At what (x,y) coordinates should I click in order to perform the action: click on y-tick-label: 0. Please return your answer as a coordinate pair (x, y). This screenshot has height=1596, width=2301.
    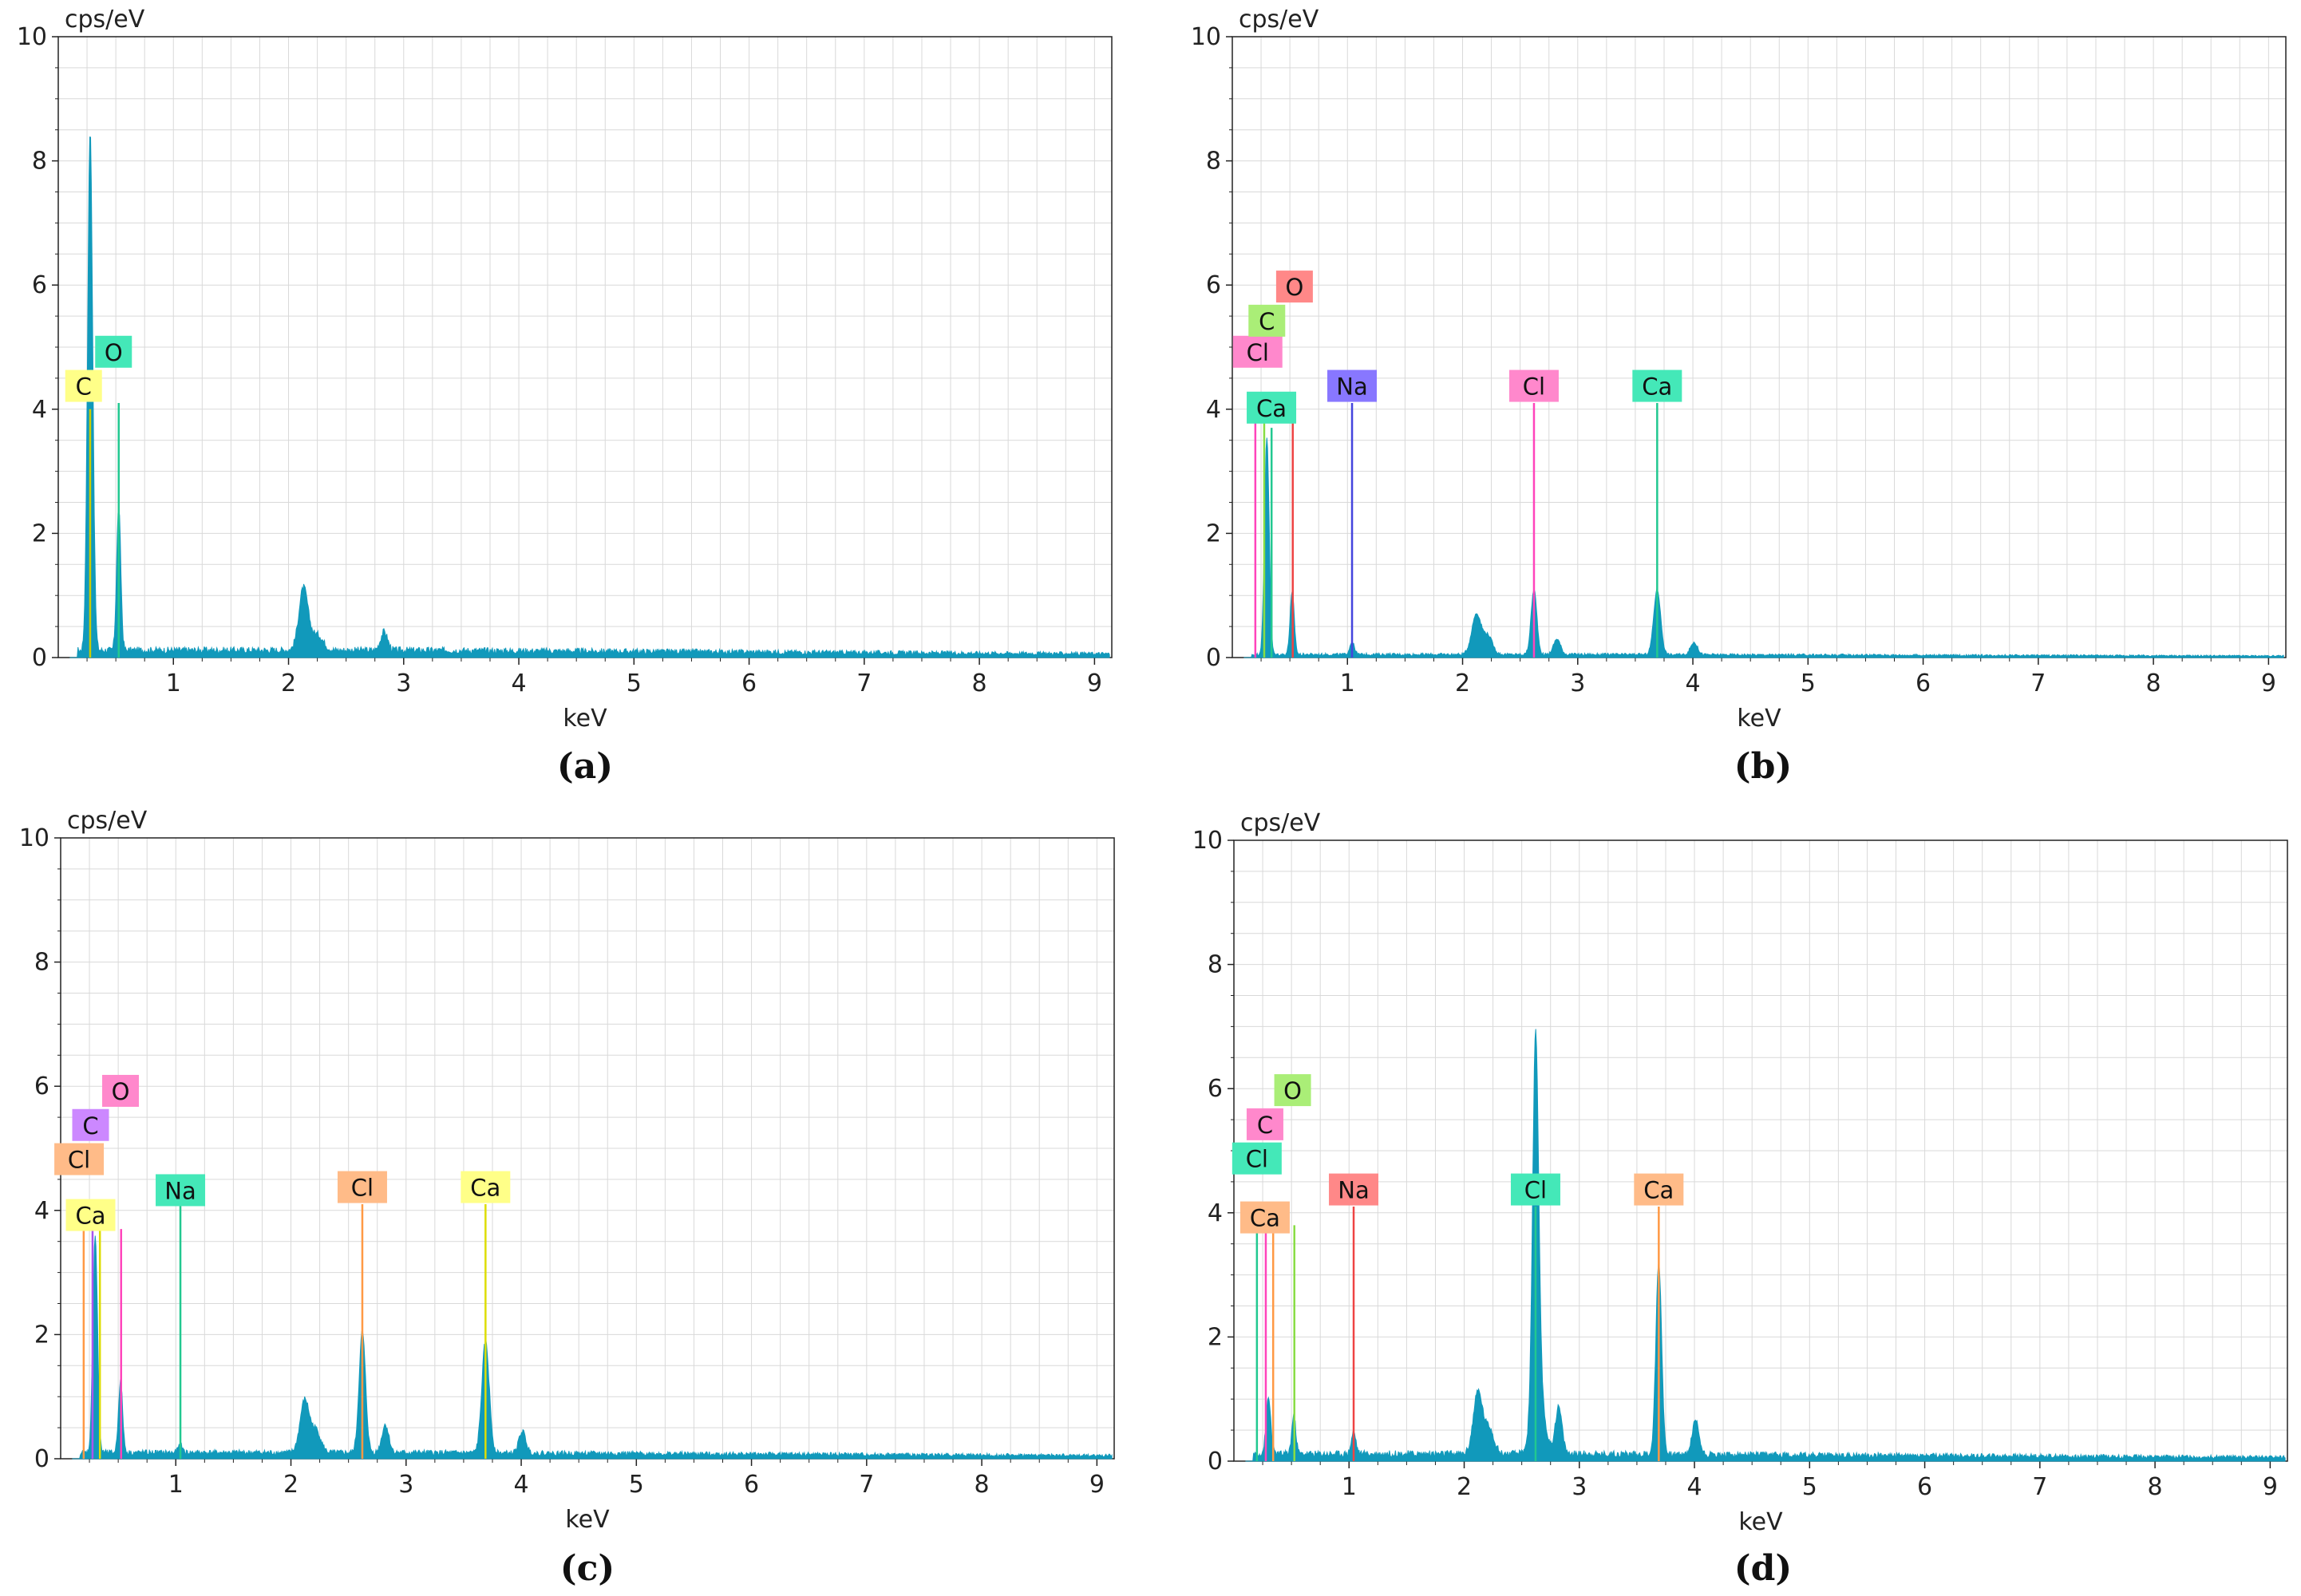
    Looking at the image, I should click on (1215, 1462).